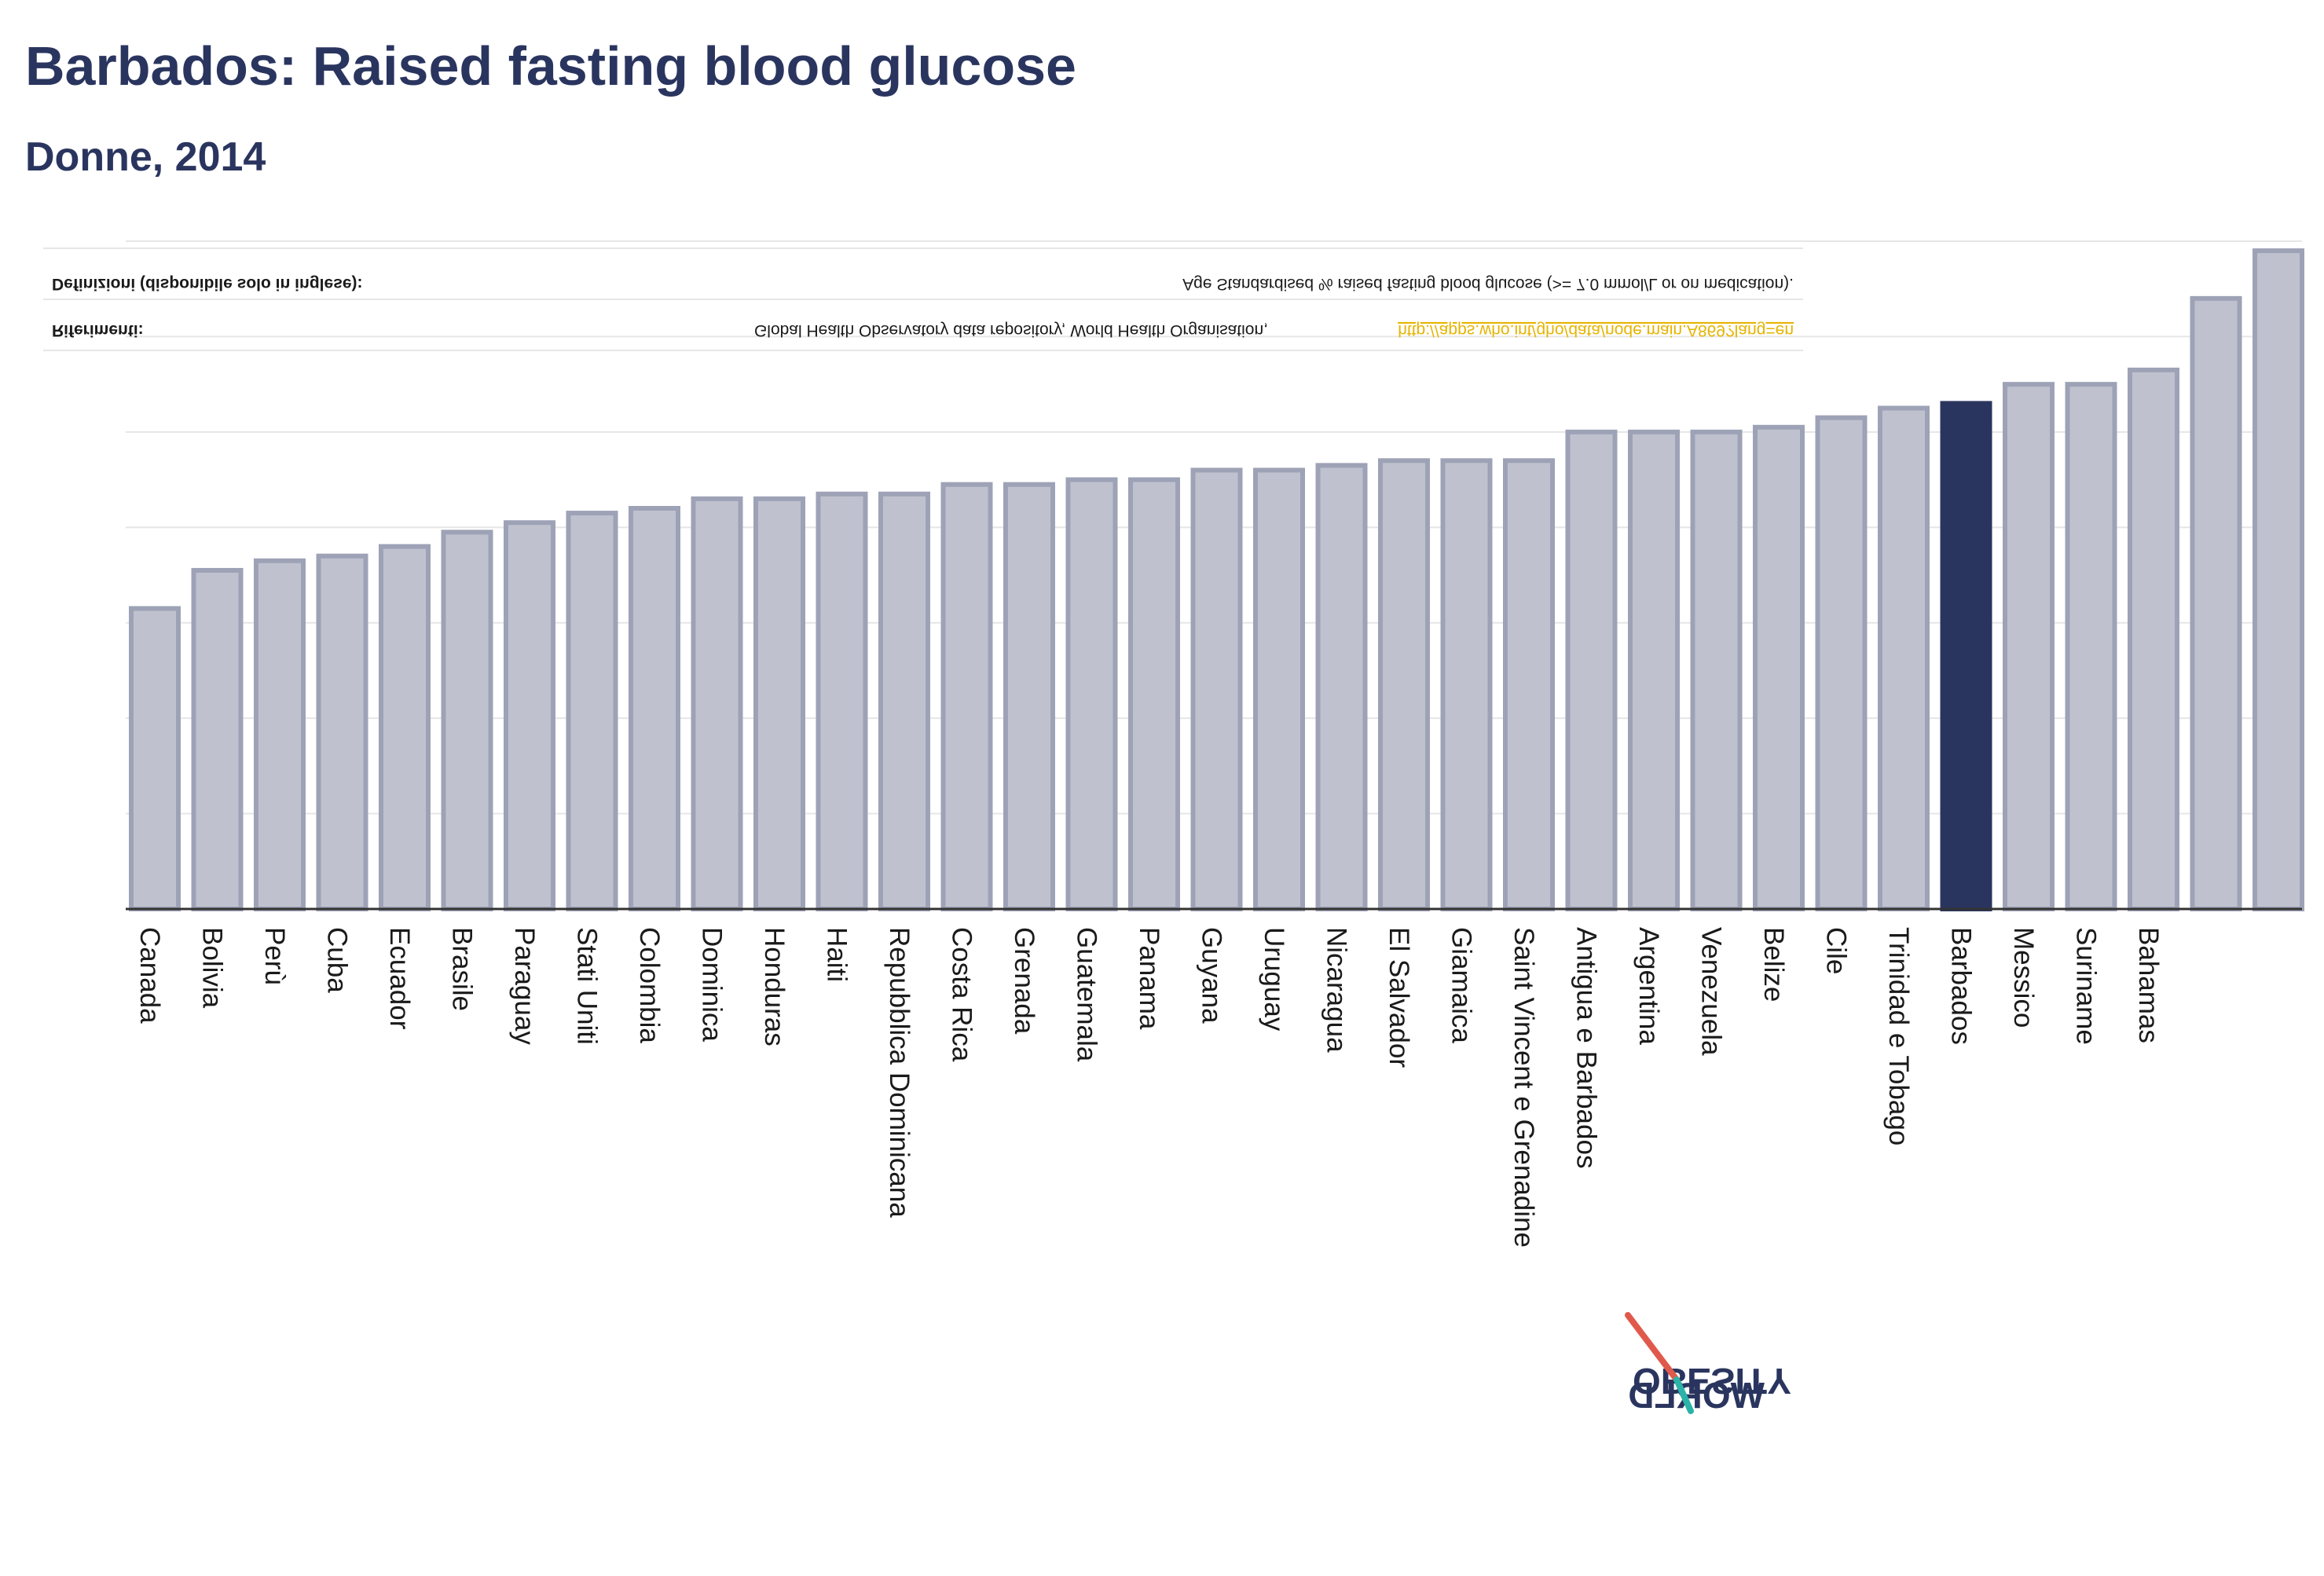 Image resolution: width=2324 pixels, height=1576 pixels. What do you see at coordinates (98, 330) in the screenshot?
I see `references-label: Riferimenti:` at bounding box center [98, 330].